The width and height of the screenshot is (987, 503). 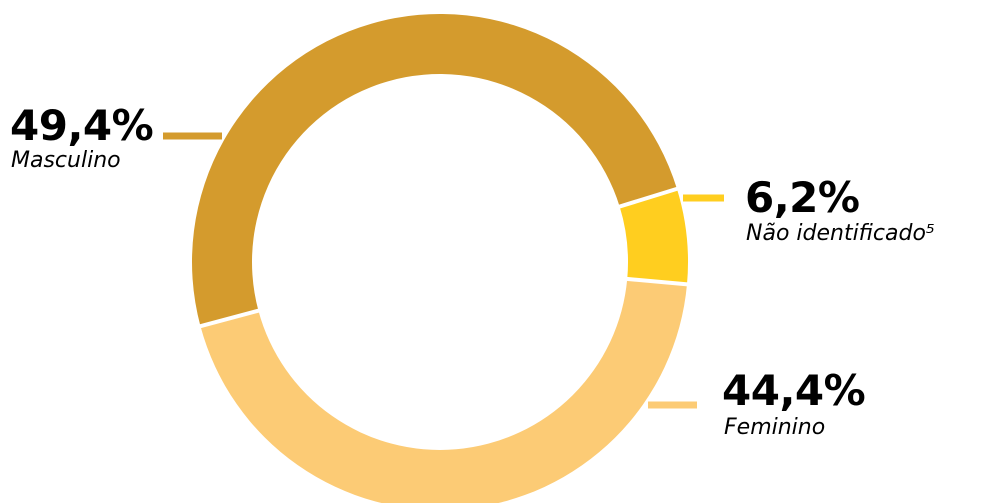 I want to click on slice-label-masculino: Masculino, so click(x=66, y=160).